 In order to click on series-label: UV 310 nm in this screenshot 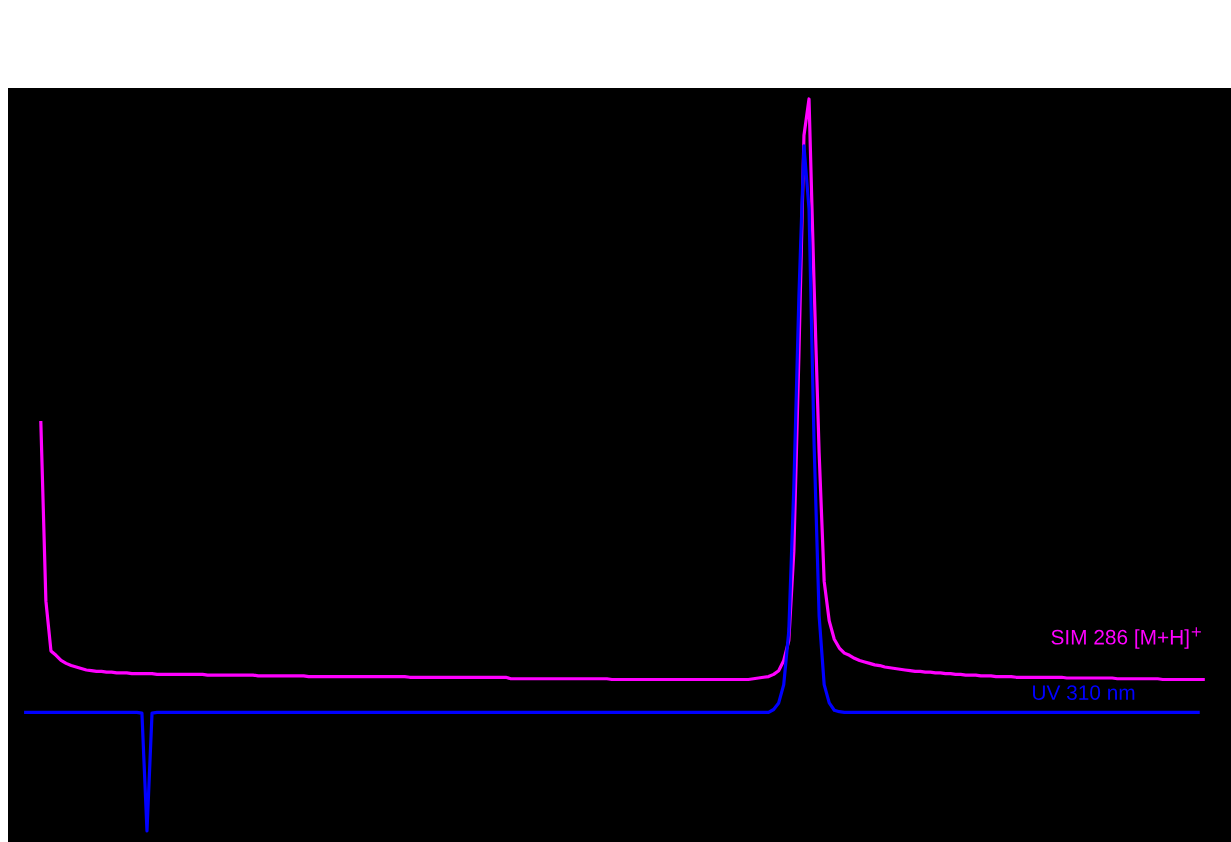, I will do `click(1084, 692)`.